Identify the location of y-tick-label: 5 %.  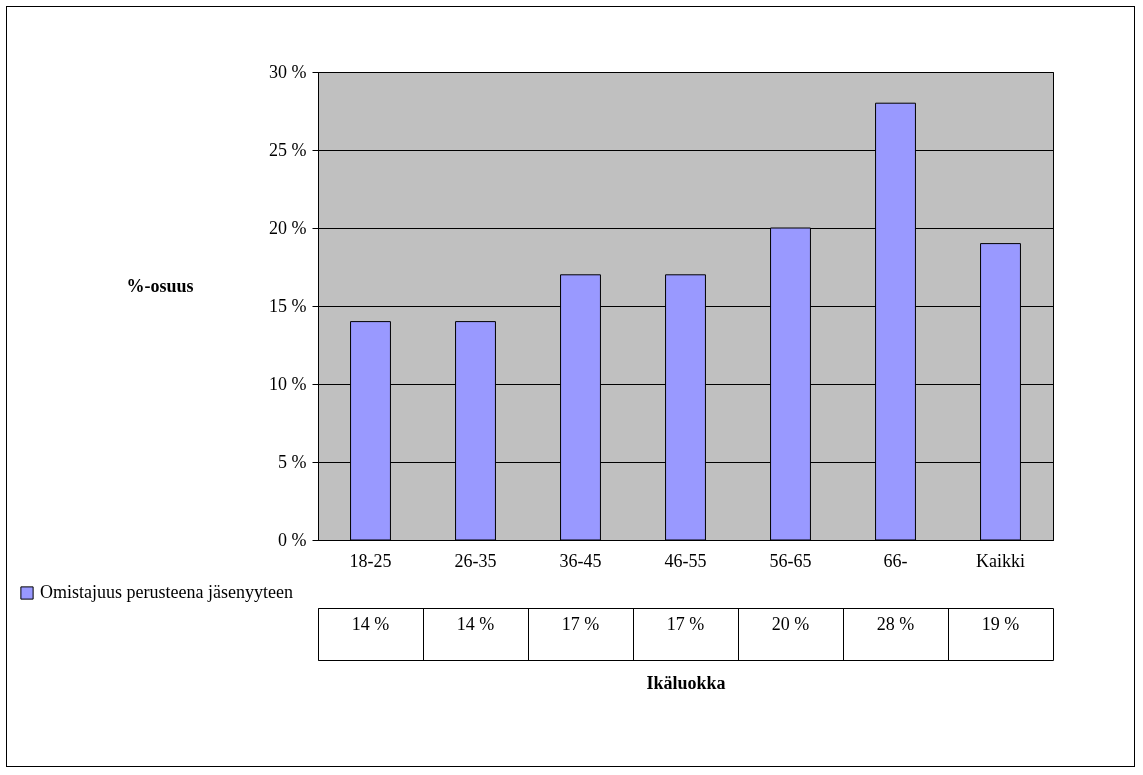
(292, 461).